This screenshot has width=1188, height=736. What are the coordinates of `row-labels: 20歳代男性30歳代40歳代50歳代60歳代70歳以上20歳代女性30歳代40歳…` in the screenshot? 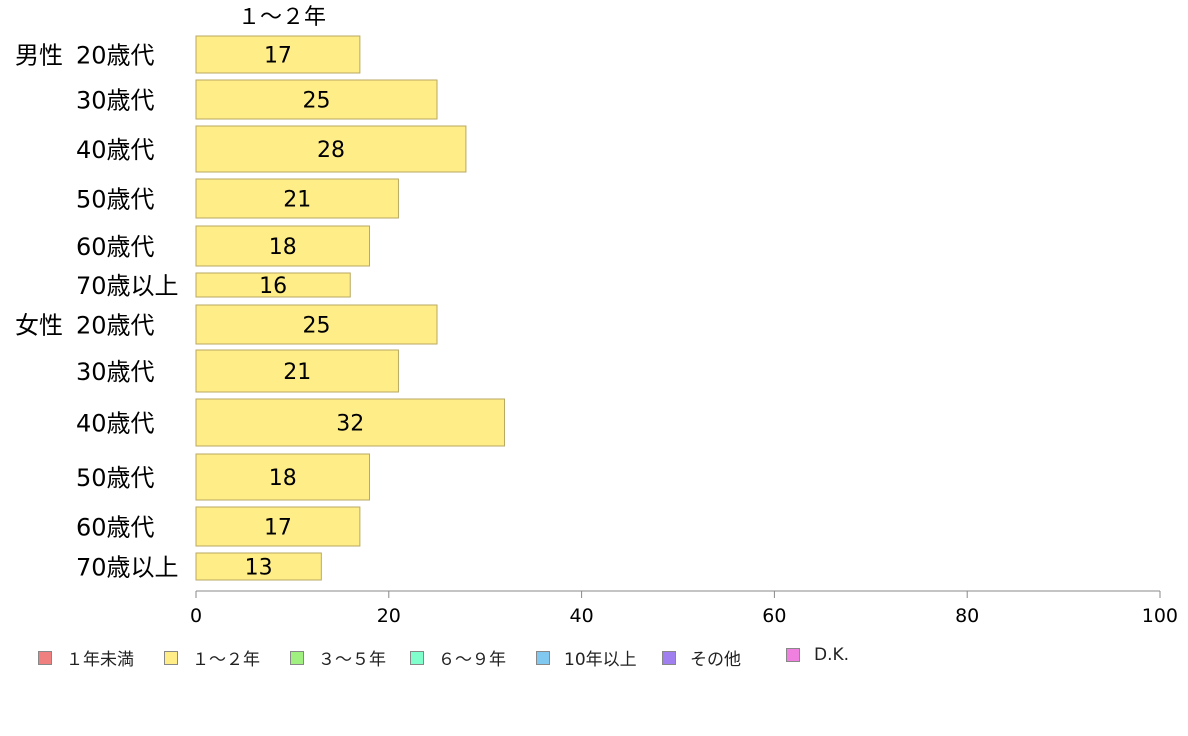 It's located at (97, 312).